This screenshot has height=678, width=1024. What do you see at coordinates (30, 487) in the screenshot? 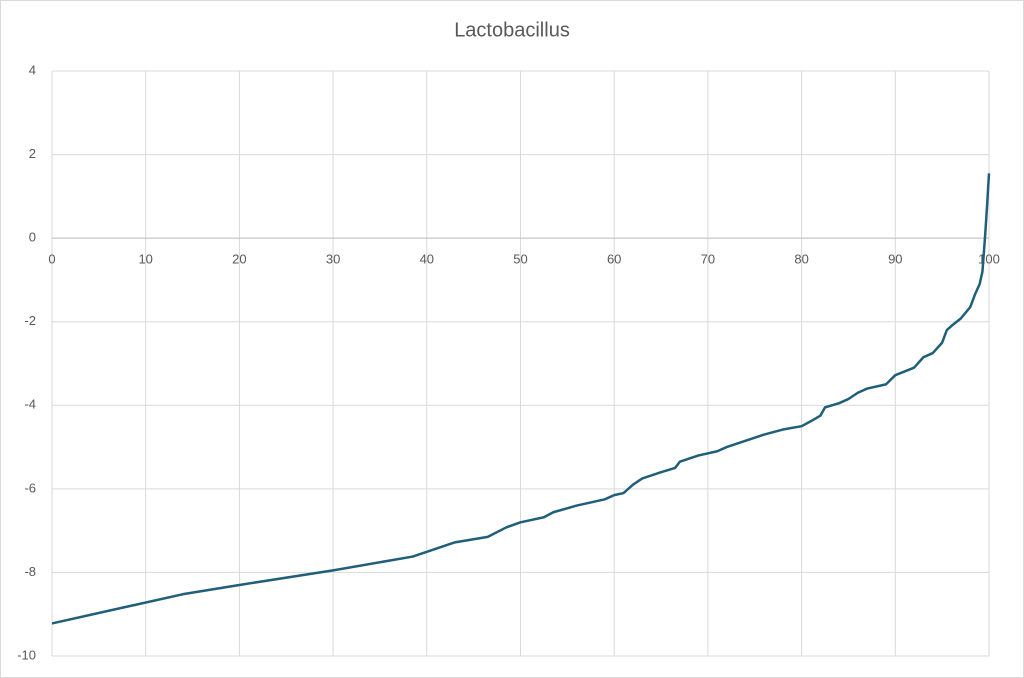
I see `y-tick-label: -6` at bounding box center [30, 487].